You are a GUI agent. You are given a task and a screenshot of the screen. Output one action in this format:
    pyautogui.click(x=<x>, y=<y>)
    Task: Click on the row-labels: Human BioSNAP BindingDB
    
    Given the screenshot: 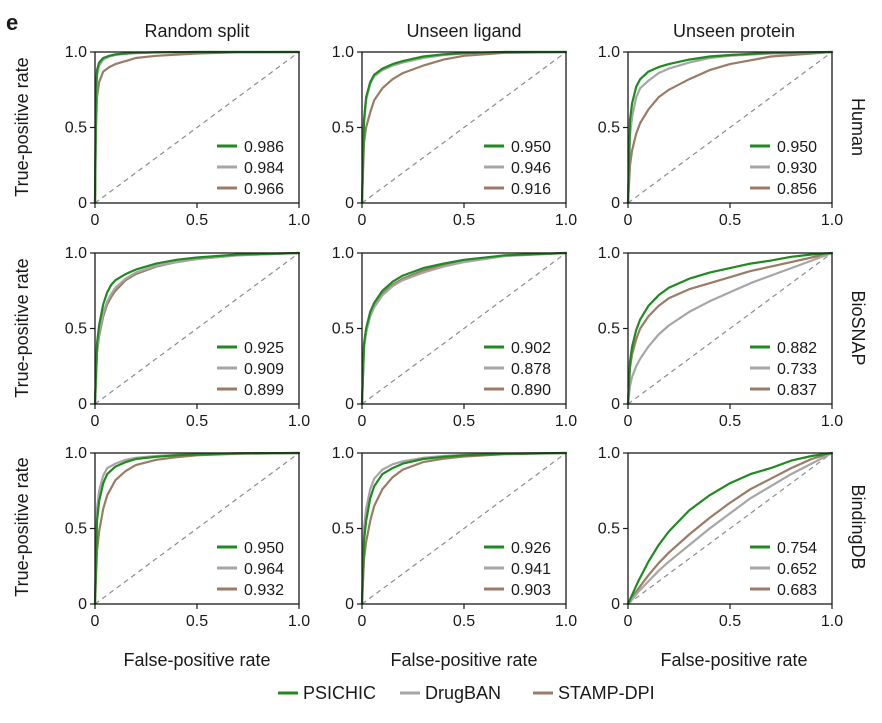 What is the action you would take?
    pyautogui.click(x=858, y=334)
    